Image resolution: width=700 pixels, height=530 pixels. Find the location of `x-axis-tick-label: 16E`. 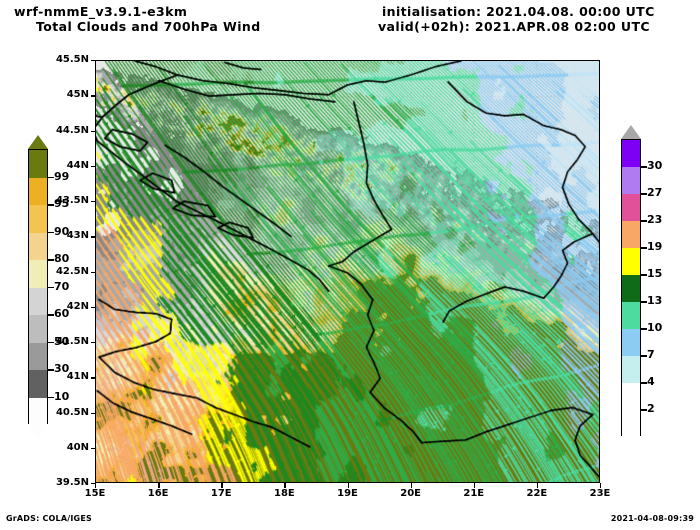

x-axis-tick-label: 16E is located at coordinates (158, 493).